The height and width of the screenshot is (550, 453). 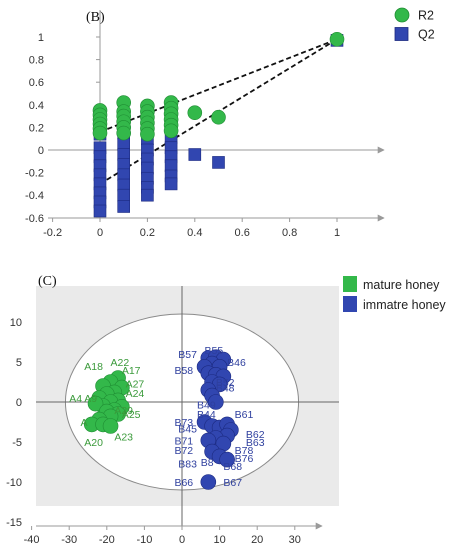 I want to click on chart-b-y-tick-label: 0.8, so click(x=36, y=61).